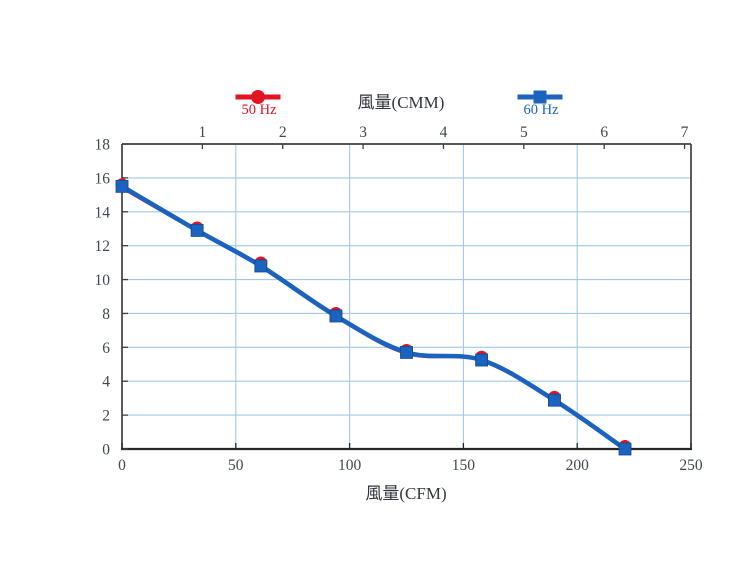 This screenshot has width=750, height=587. I want to click on top-axis-tick-label: 7, so click(685, 132).